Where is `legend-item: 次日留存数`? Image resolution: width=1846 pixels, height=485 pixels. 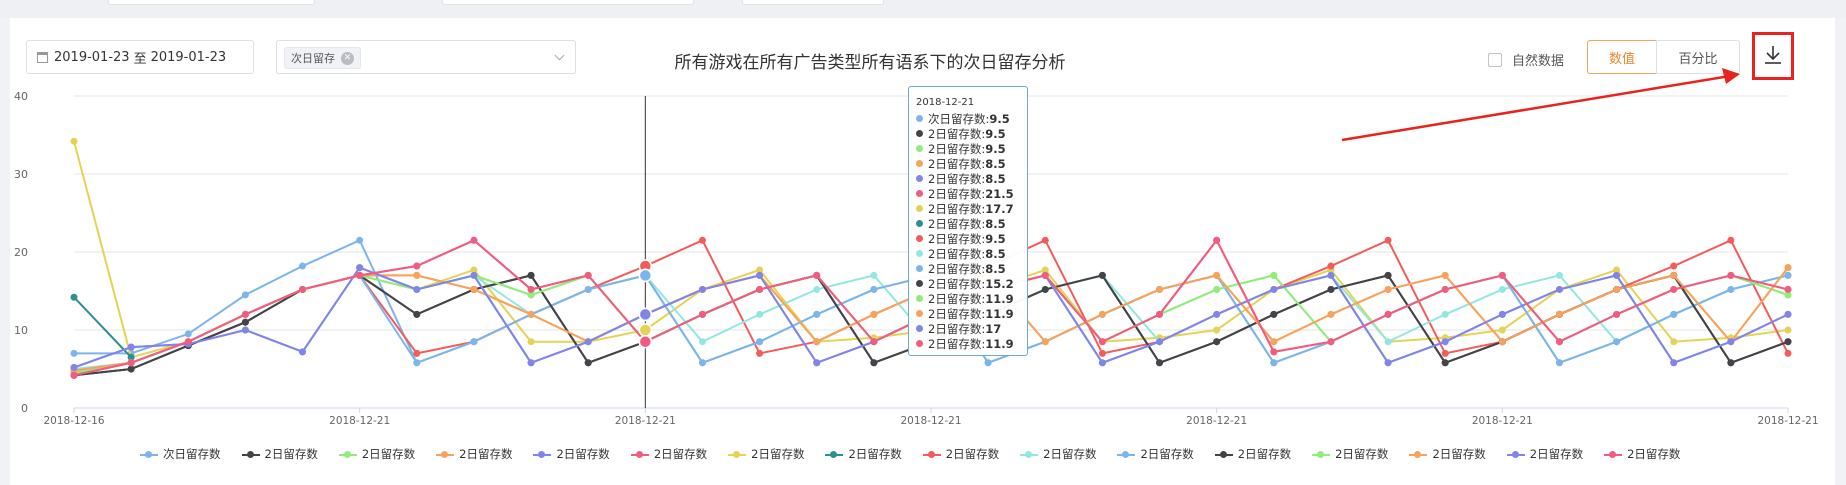
legend-item: 次日留存数 is located at coordinates (180, 454).